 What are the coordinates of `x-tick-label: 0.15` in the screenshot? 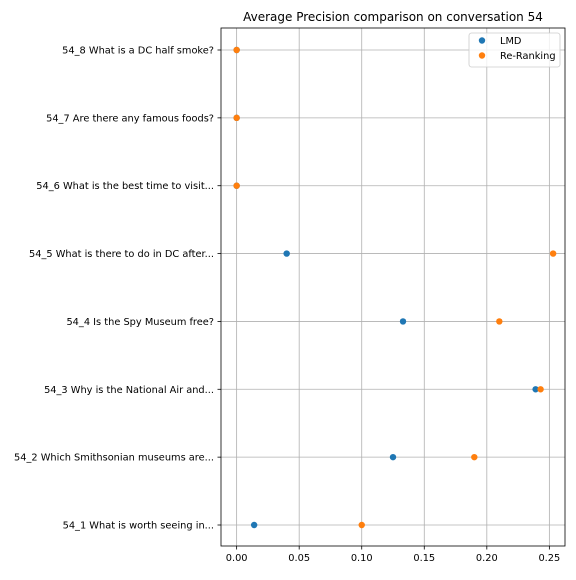 It's located at (424, 558).